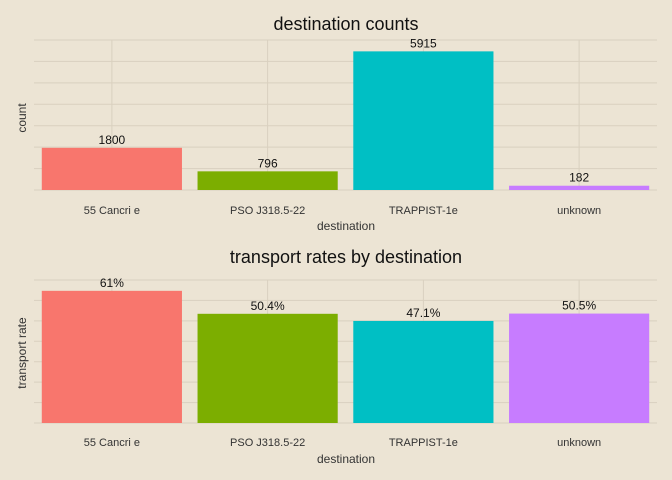  Describe the element at coordinates (348, 298) in the screenshot. I see `data-labels: 61% 50.4% 47.1% 50.5%` at that location.